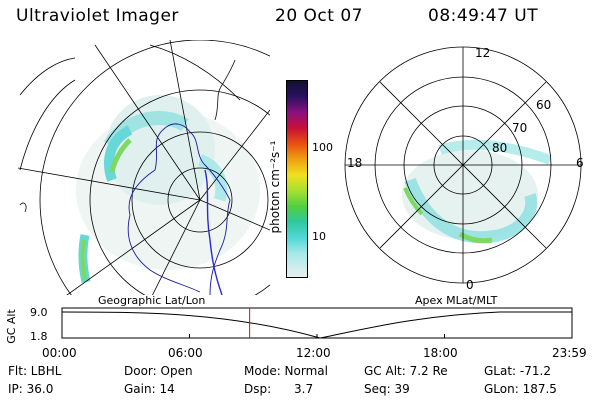 The width and height of the screenshot is (600, 400). I want to click on altitude-y-tick-1-8: 1.8, so click(39, 336).